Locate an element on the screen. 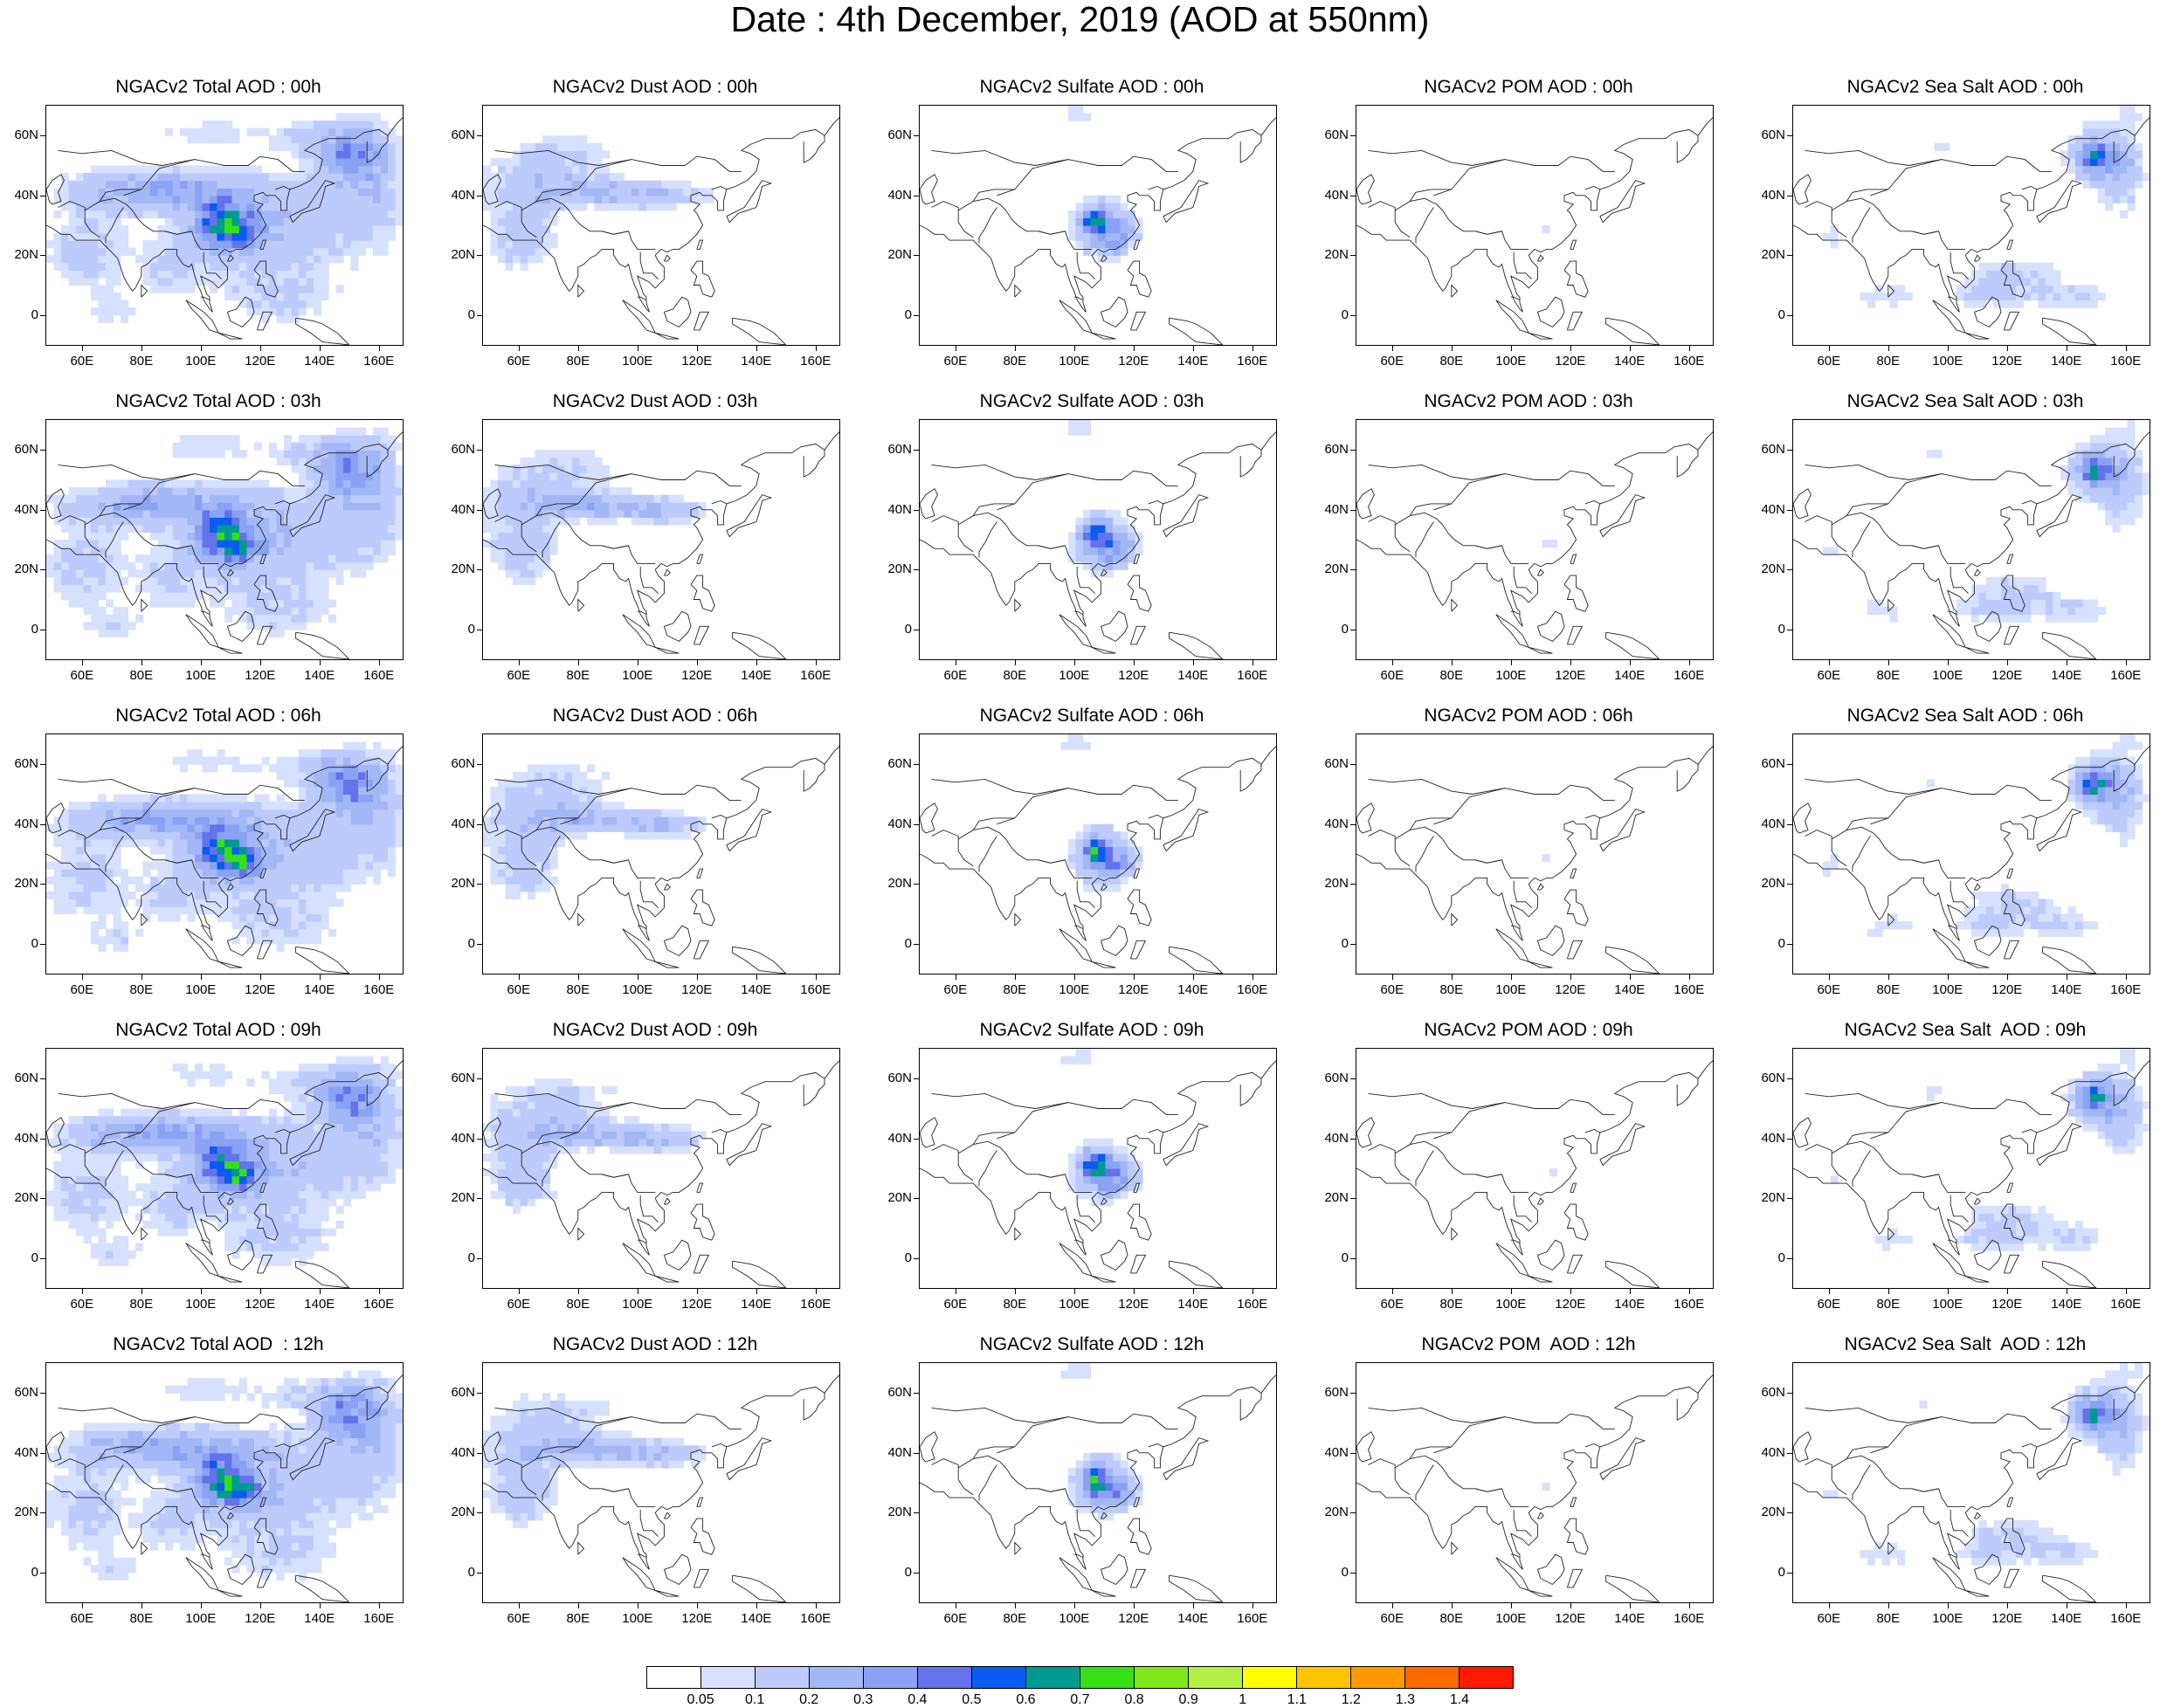 This screenshot has width=2160, height=1708. lat-tick-label: 40N is located at coordinates (899, 509).